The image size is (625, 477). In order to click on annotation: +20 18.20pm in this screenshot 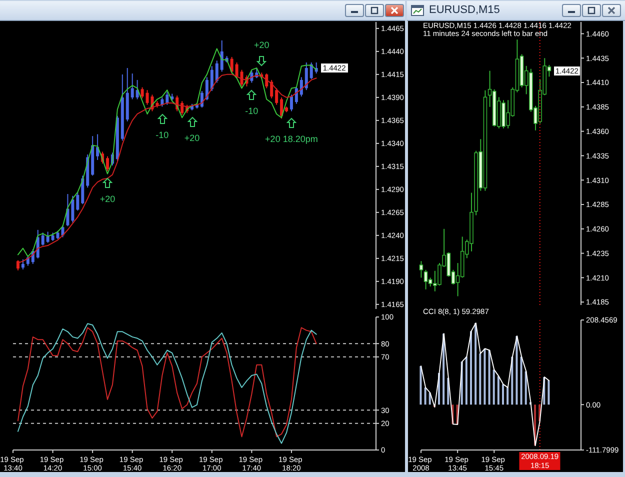, I will do `click(291, 139)`.